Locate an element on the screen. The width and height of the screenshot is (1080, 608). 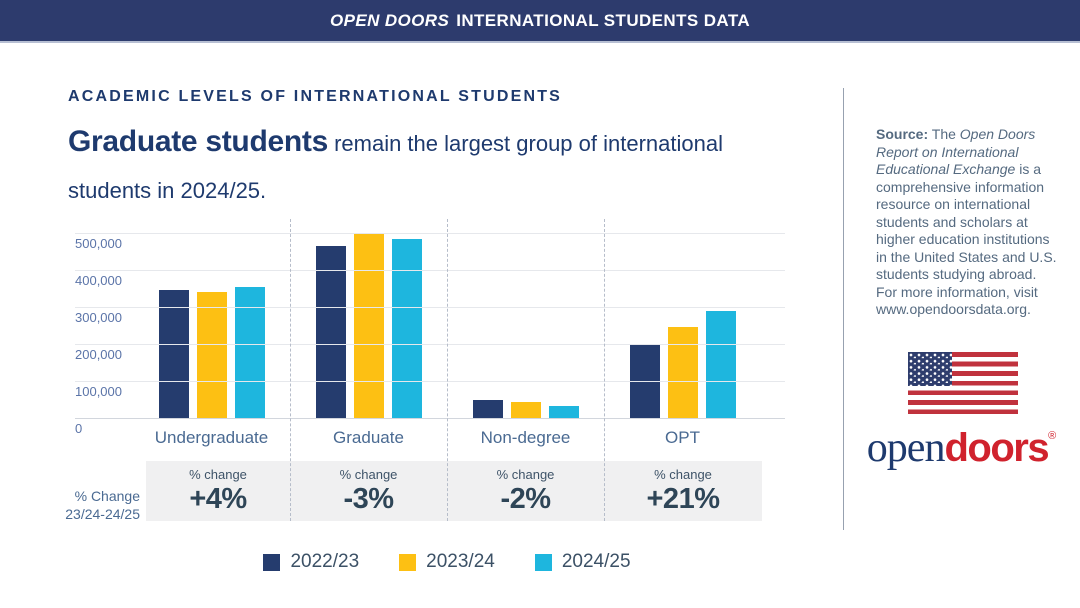
opendoors-logo: opendoors® is located at coordinates (961, 448).